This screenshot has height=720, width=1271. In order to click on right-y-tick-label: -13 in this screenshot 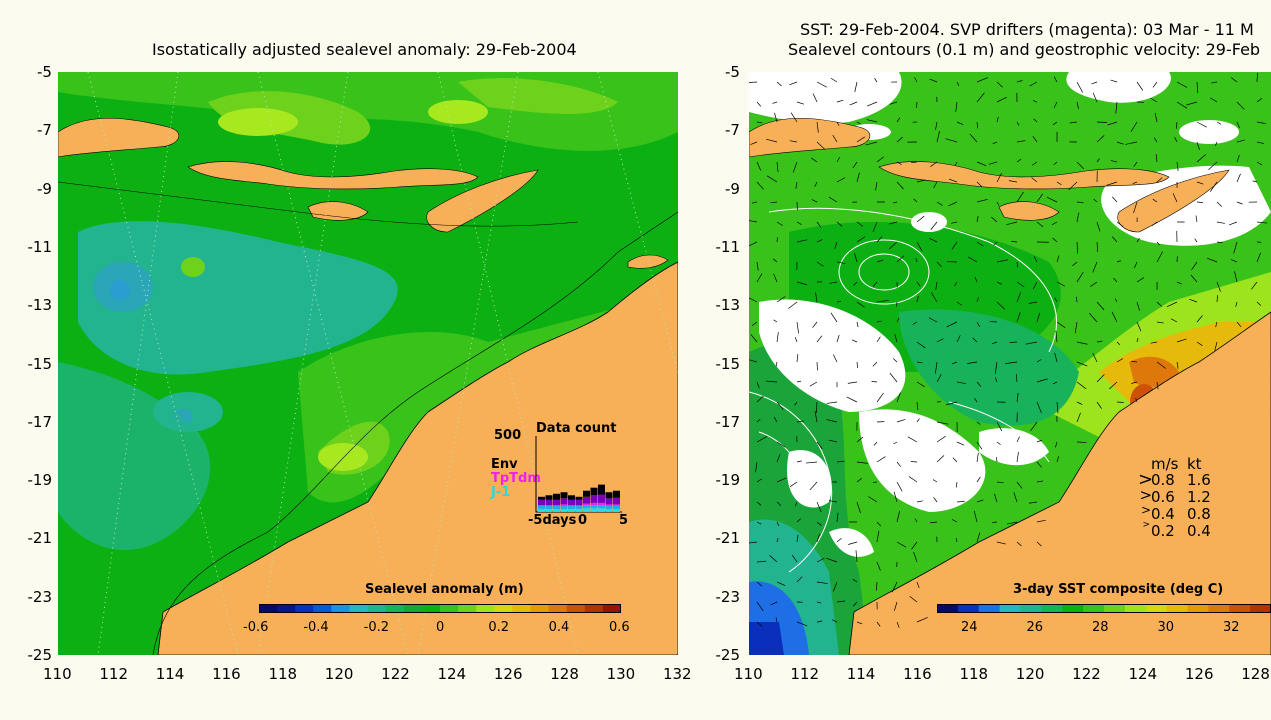, I will do `click(728, 305)`.